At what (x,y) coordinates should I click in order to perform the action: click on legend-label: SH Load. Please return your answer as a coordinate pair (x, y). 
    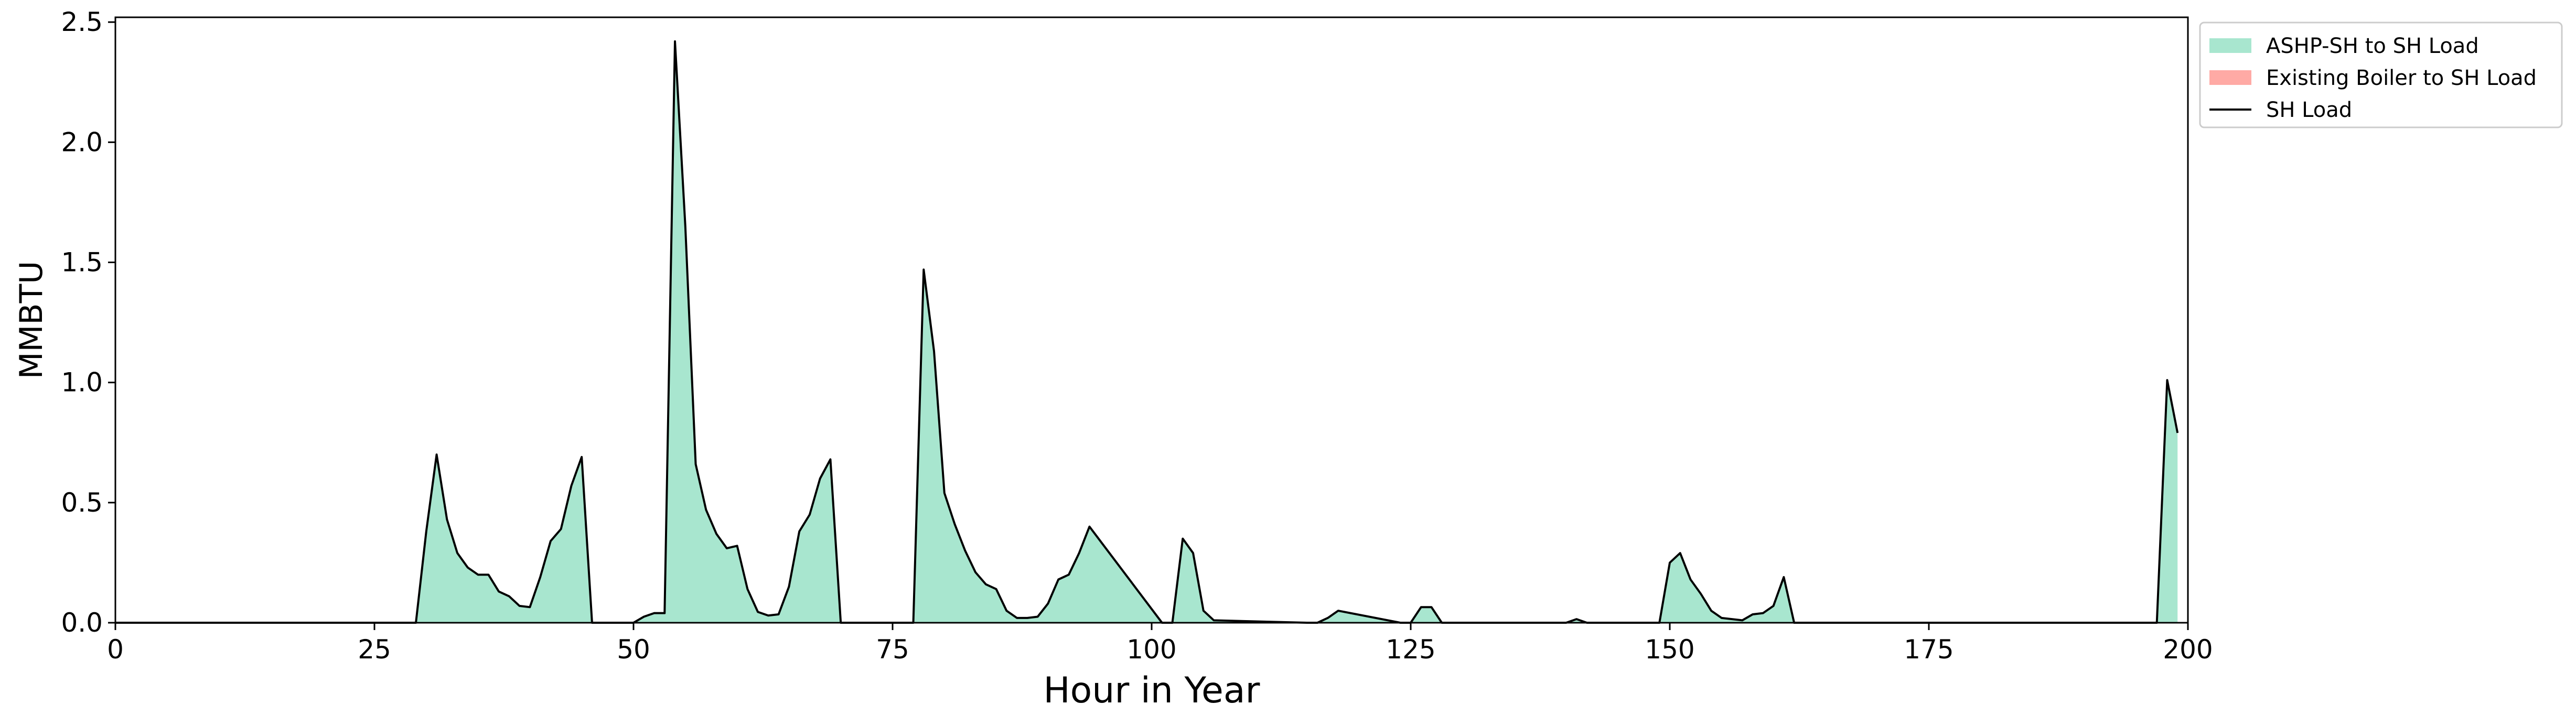
    Looking at the image, I should click on (2309, 110).